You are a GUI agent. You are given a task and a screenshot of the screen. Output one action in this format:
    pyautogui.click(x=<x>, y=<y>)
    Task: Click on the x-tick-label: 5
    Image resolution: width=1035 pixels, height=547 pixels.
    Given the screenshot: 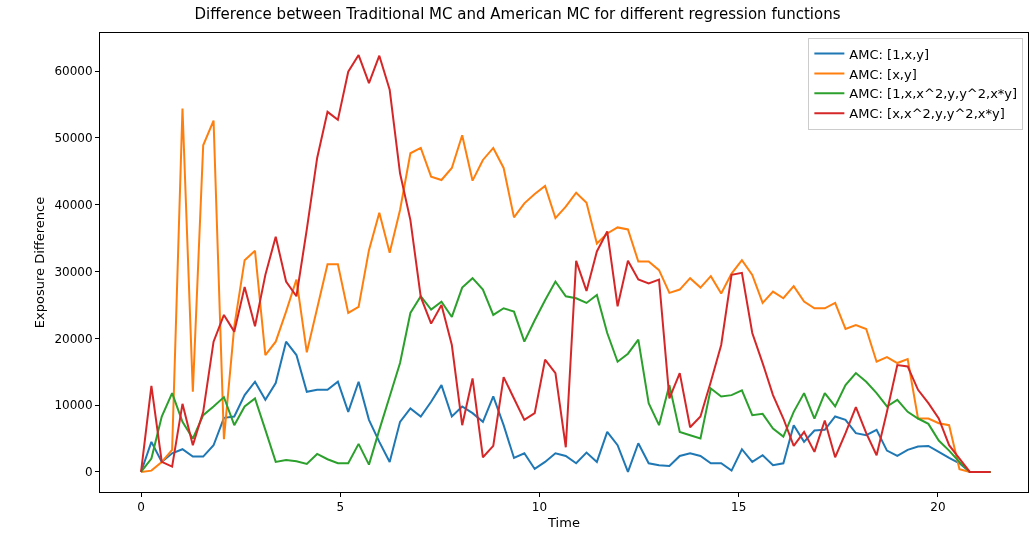 What is the action you would take?
    pyautogui.click(x=340, y=507)
    